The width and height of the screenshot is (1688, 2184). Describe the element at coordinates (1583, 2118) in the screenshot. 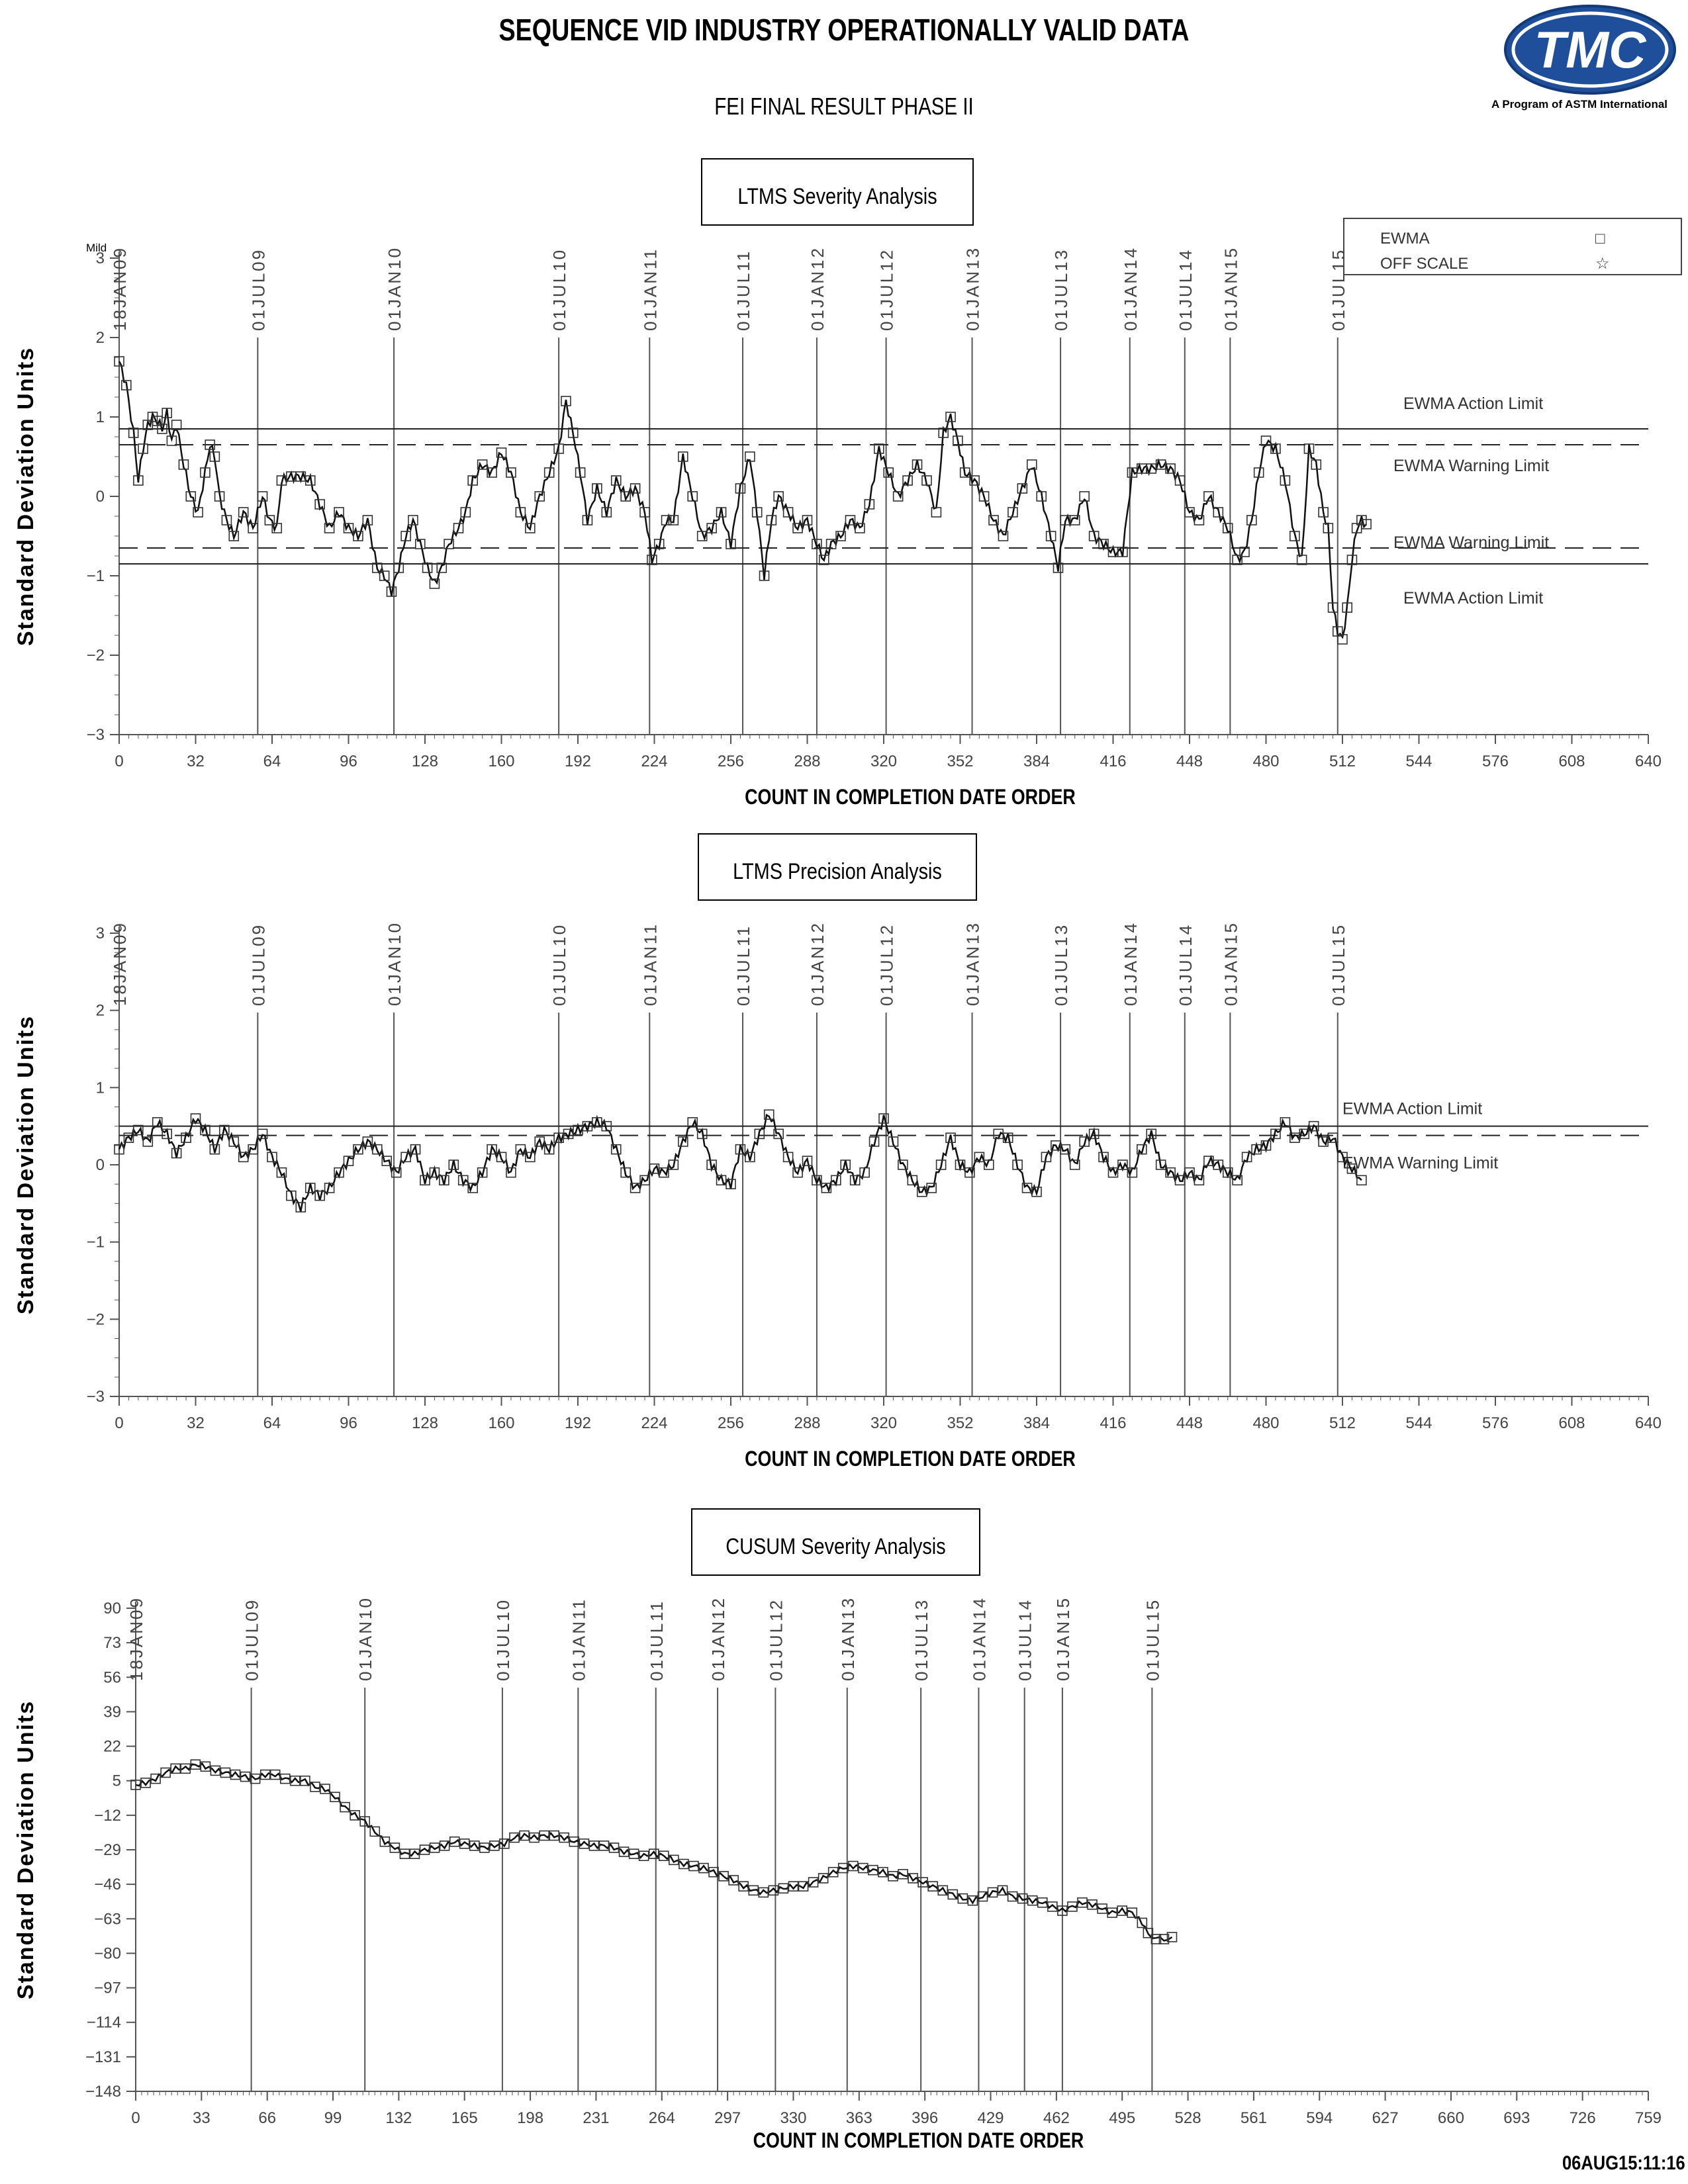

I see `x-tick-label: 726` at that location.